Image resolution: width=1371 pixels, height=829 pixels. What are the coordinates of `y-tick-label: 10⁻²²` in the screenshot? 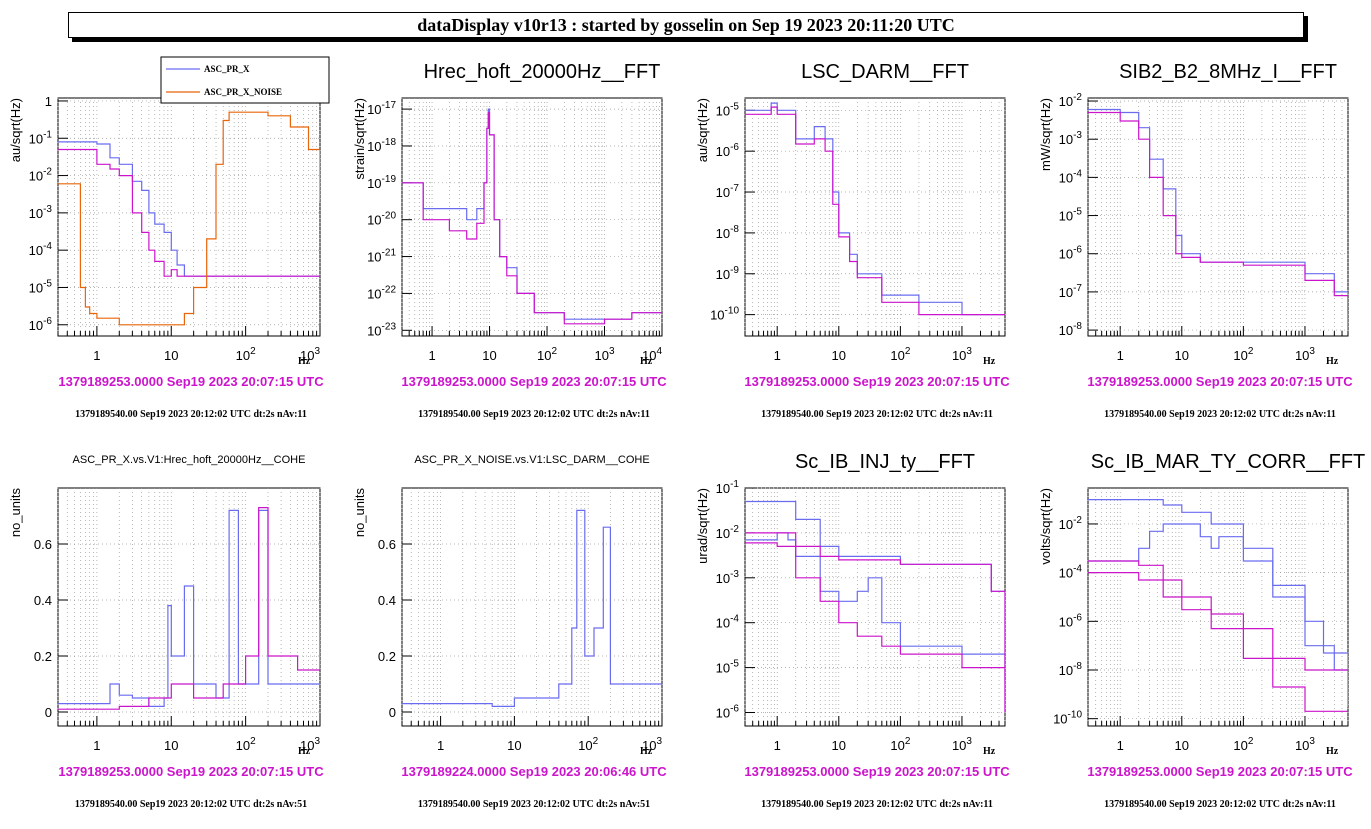 It's located at (381, 292).